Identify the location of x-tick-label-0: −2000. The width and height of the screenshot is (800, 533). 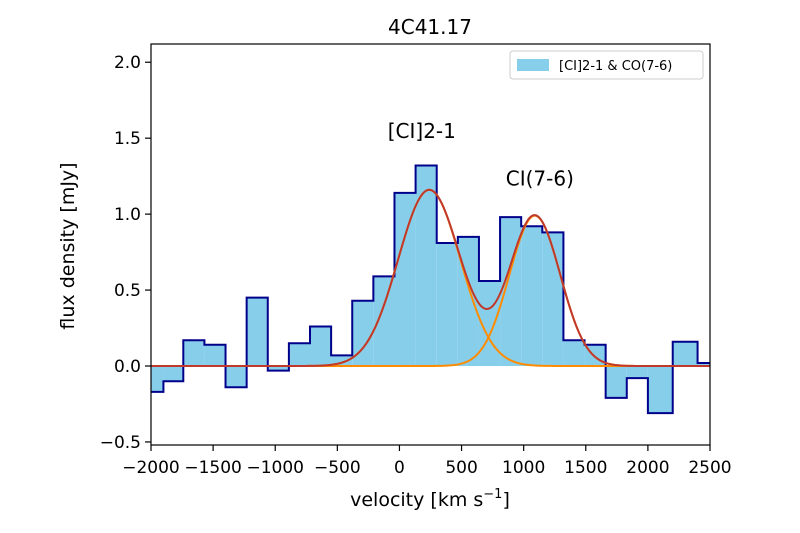
(151, 468).